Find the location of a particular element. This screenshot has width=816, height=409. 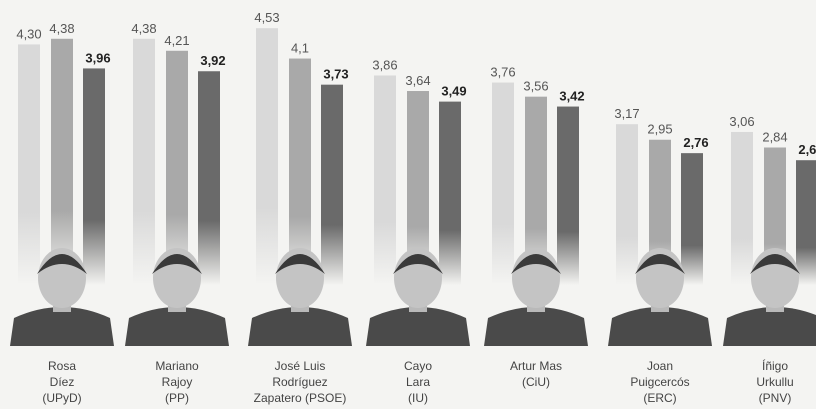

category-label: Artur Mas is located at coordinates (536, 366).